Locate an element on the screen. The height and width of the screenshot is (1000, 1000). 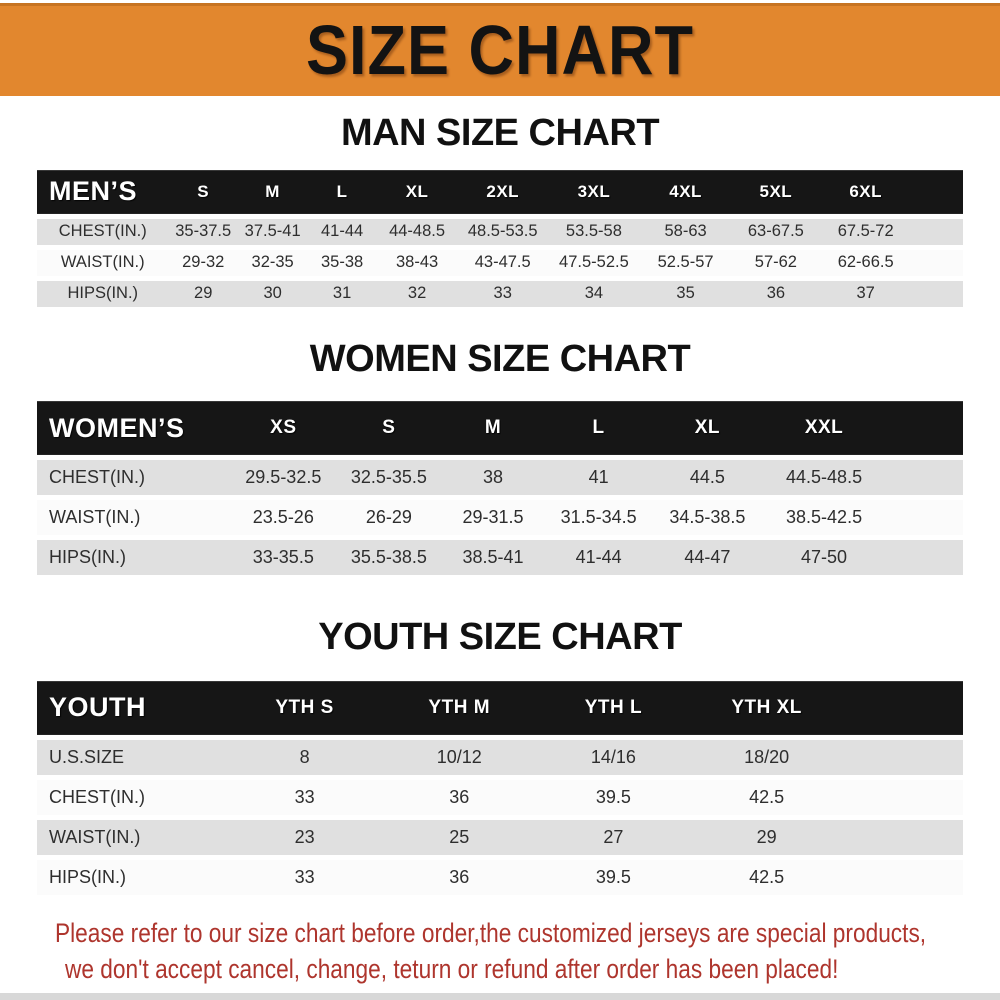
youth-size-value: 25 is located at coordinates (459, 837).